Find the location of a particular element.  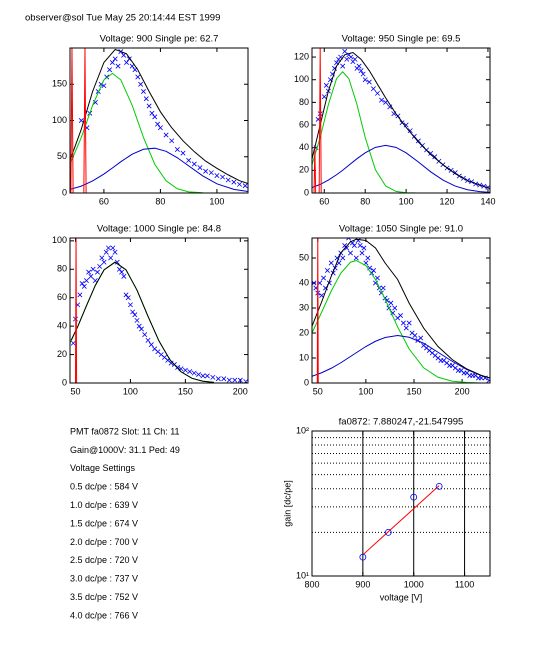

info-line: 2.0 dc/pe : 700 V is located at coordinates (104, 542).